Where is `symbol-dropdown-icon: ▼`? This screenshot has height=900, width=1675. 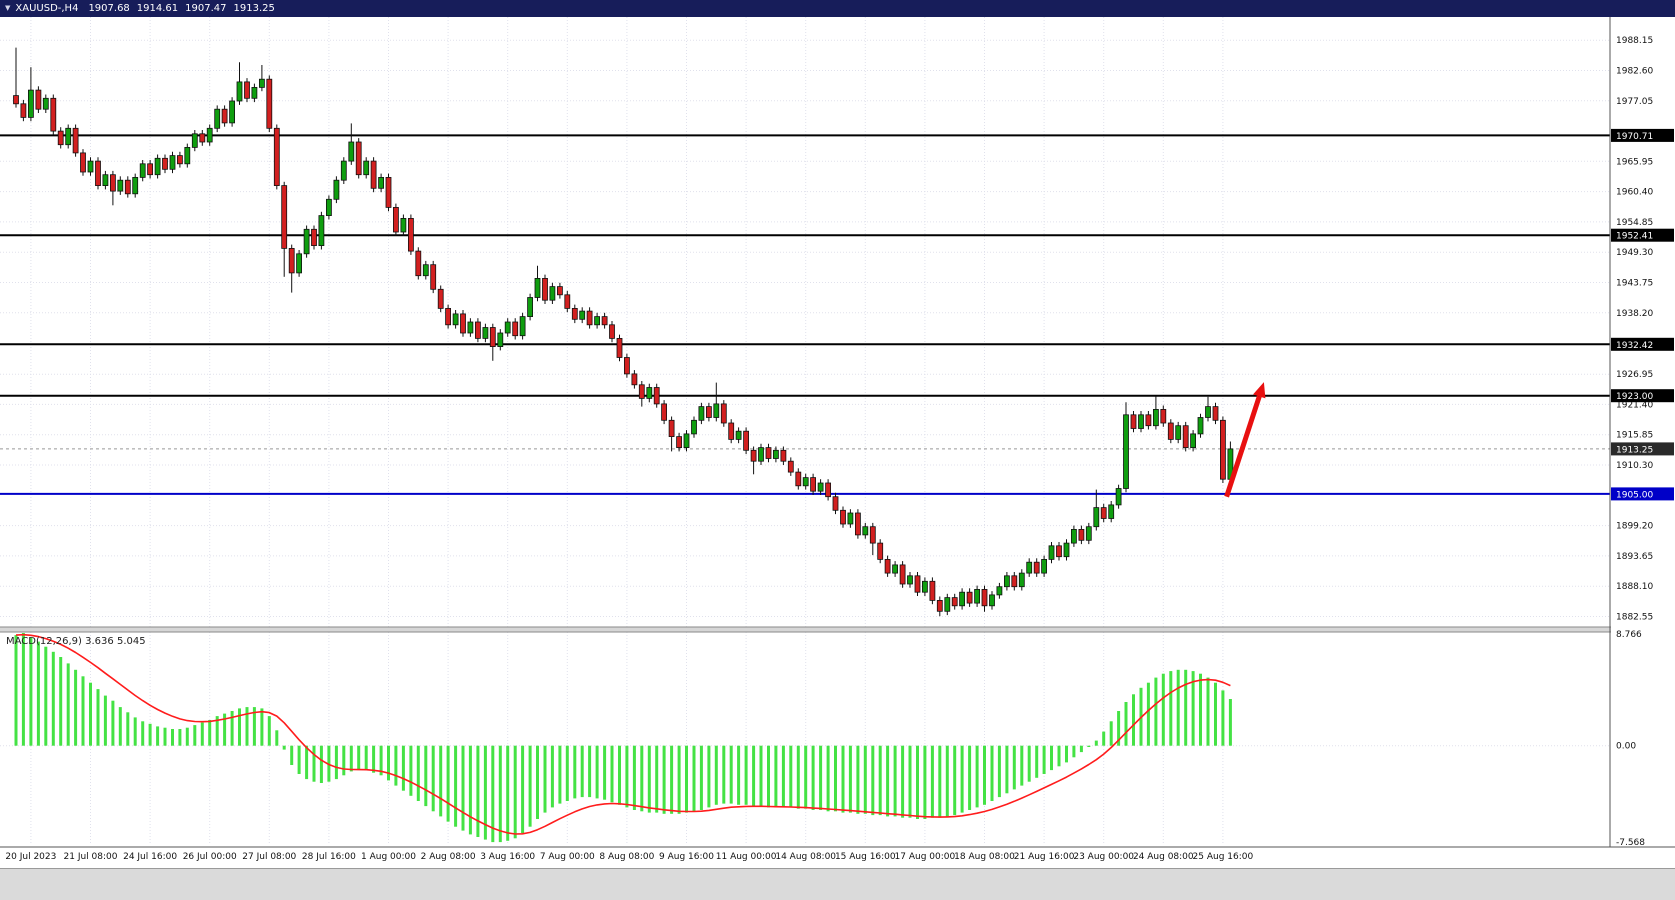
symbol-dropdown-icon: ▼ is located at coordinates (8, 8).